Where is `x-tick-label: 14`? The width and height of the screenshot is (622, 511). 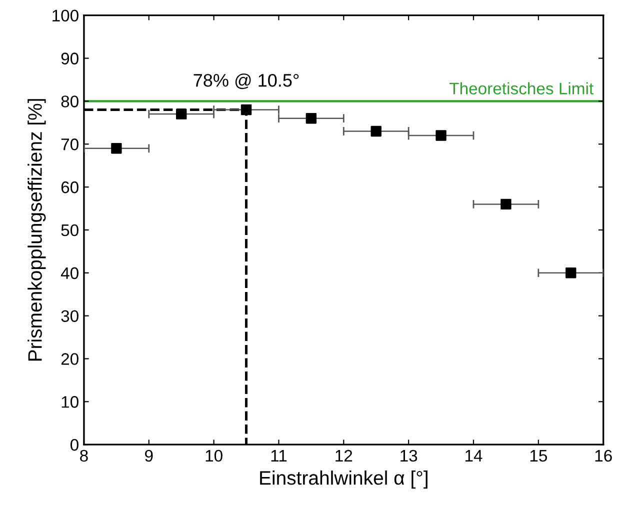
x-tick-label: 14 is located at coordinates (474, 456).